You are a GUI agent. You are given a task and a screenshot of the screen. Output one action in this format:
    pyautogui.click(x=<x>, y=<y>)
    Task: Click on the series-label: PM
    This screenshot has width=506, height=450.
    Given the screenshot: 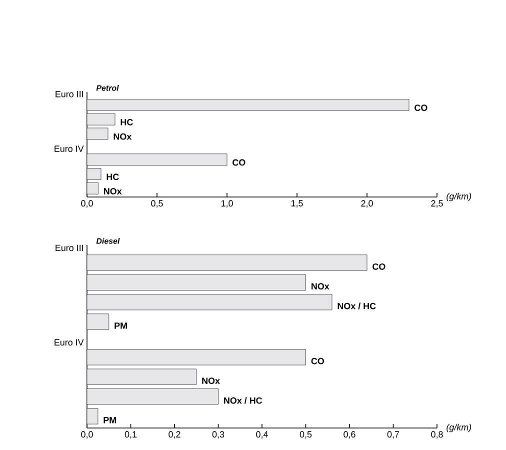 What is the action you would take?
    pyautogui.click(x=120, y=325)
    